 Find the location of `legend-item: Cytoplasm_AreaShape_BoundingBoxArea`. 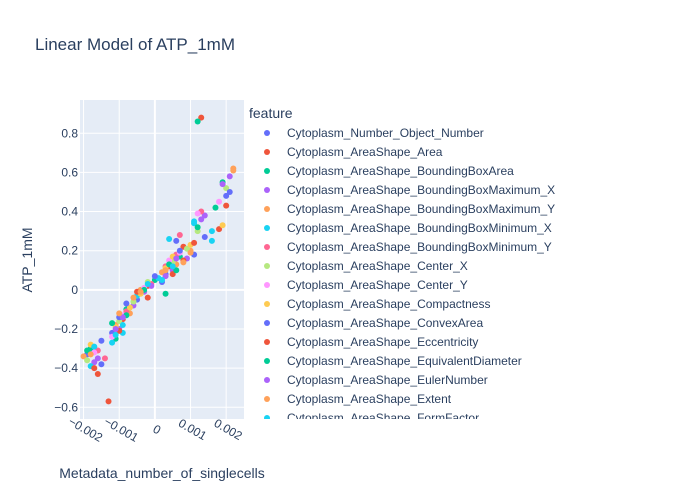

legend-item: Cytoplasm_AreaShape_BoundingBoxArea is located at coordinates (389, 171).